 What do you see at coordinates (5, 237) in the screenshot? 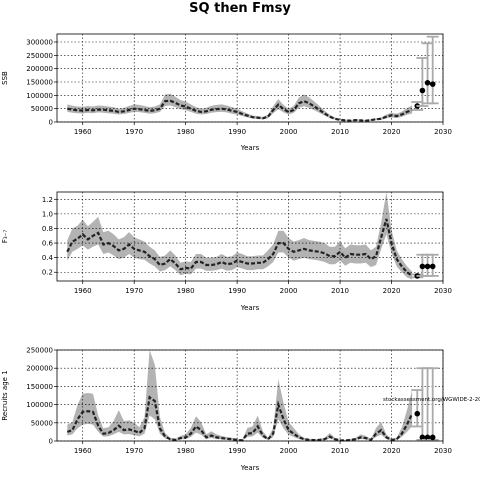
I see `y-axis-label: F₃₋₇` at bounding box center [5, 237].